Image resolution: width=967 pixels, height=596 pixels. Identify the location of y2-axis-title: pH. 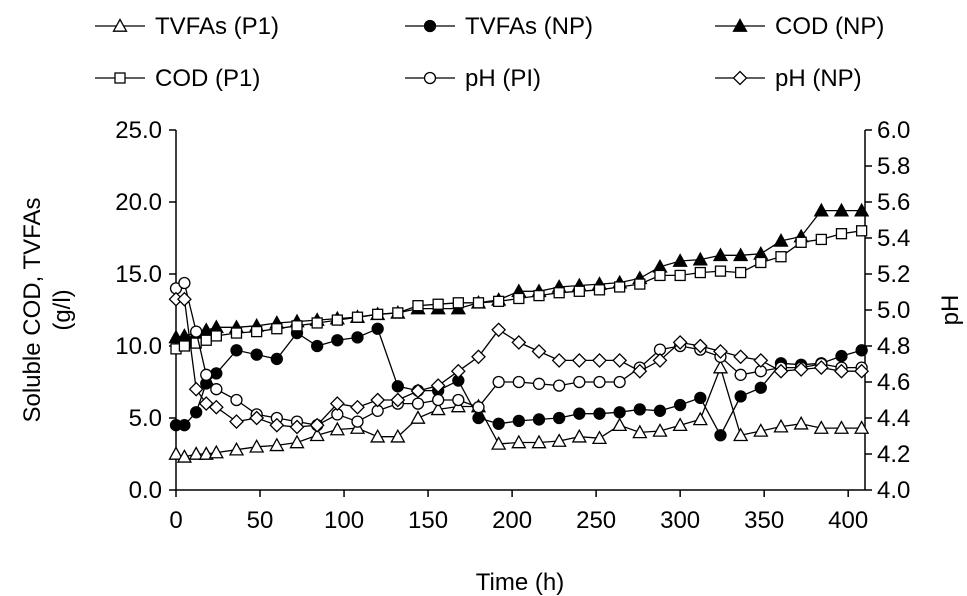
(950, 310).